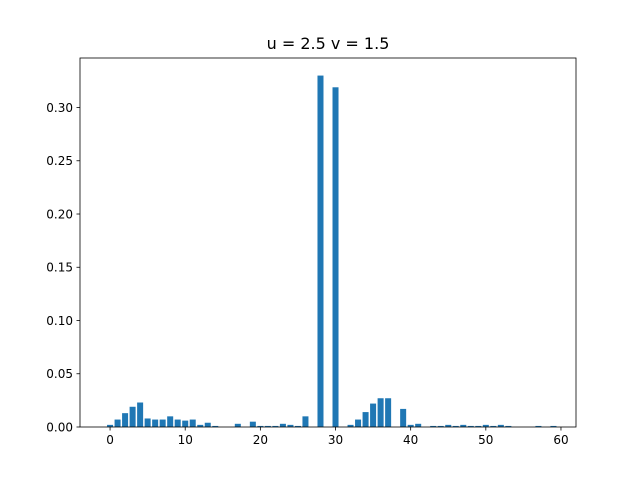  I want to click on y-tick-label: 0.00, so click(59, 427).